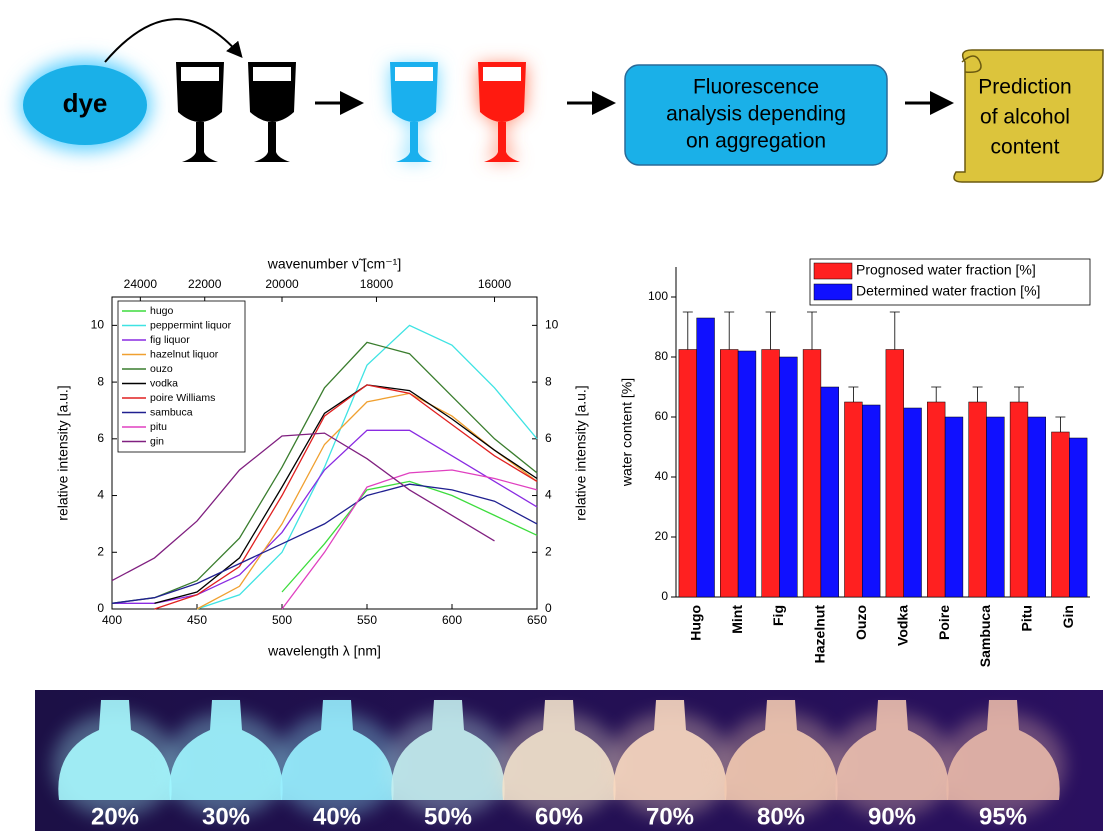 The width and height of the screenshot is (1113, 831). What do you see at coordinates (100, 438) in the screenshot?
I see `y-tick-label: 6` at bounding box center [100, 438].